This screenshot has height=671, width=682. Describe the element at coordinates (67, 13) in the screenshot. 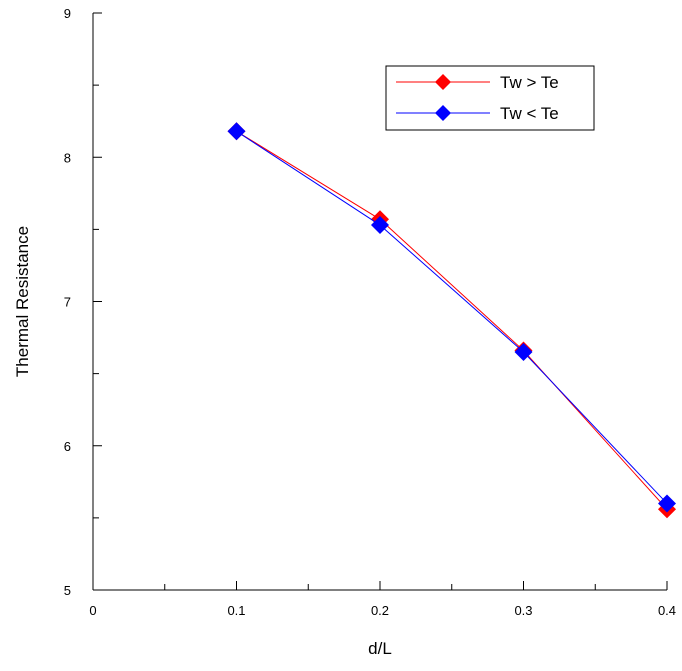

I see `y-tick-label: 9` at that location.